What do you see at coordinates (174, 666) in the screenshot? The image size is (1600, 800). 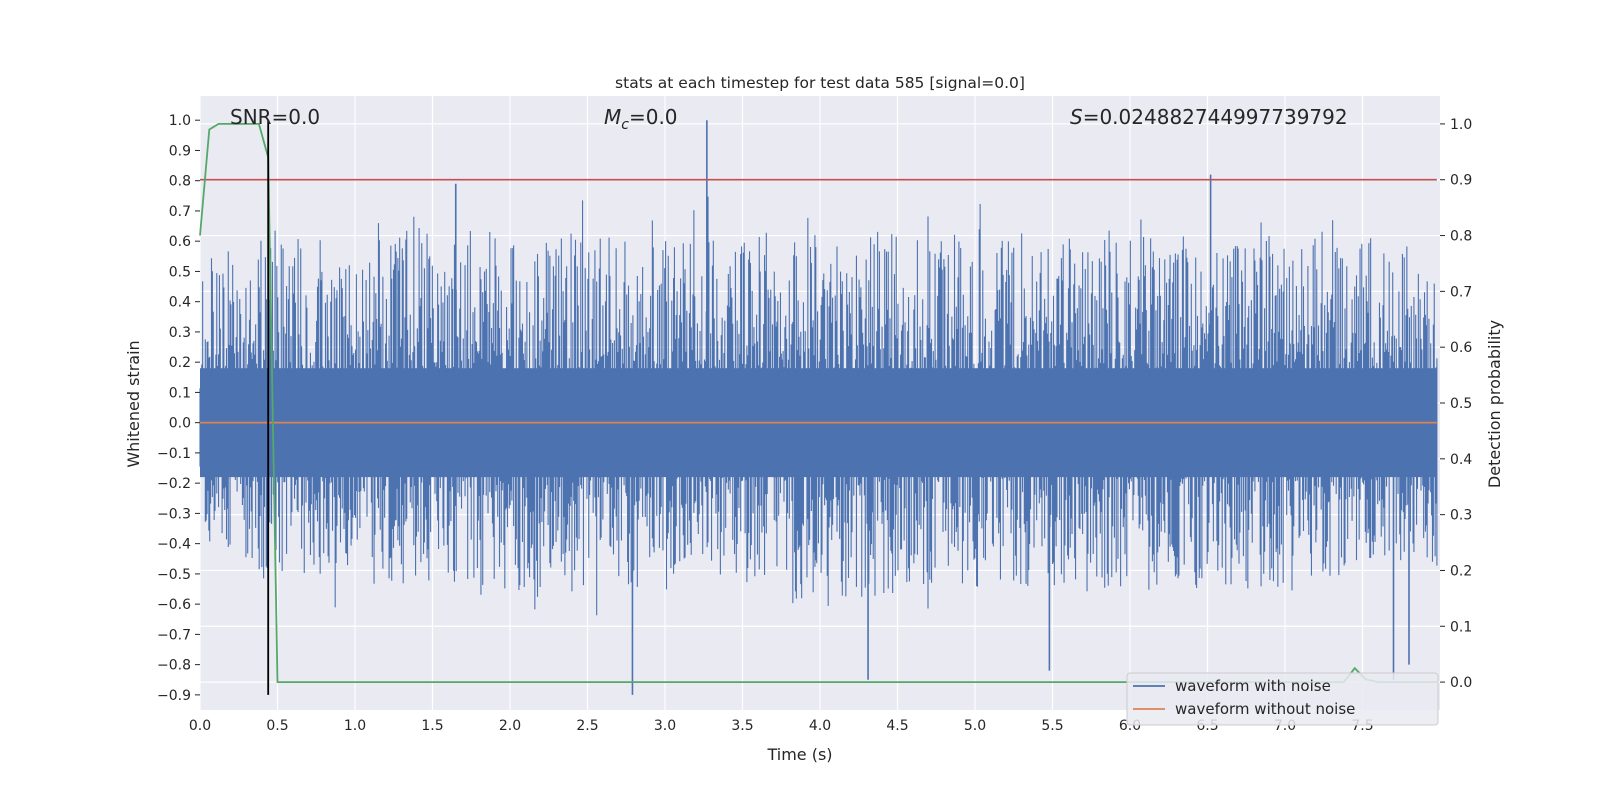 I see `y-tick-label: −0.8` at bounding box center [174, 666].